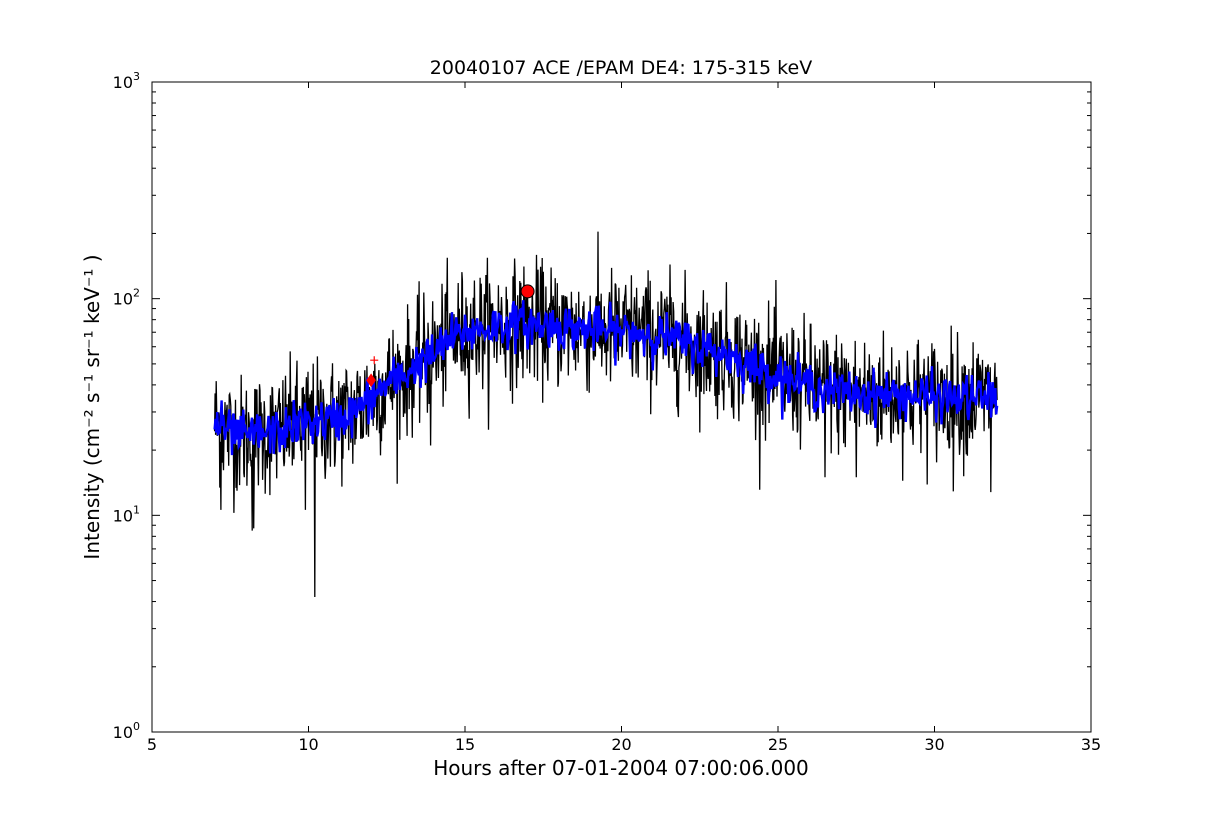 The height and width of the screenshot is (817, 1212). Describe the element at coordinates (126, 731) in the screenshot. I see `y-tick-label: 10⁰` at that location.